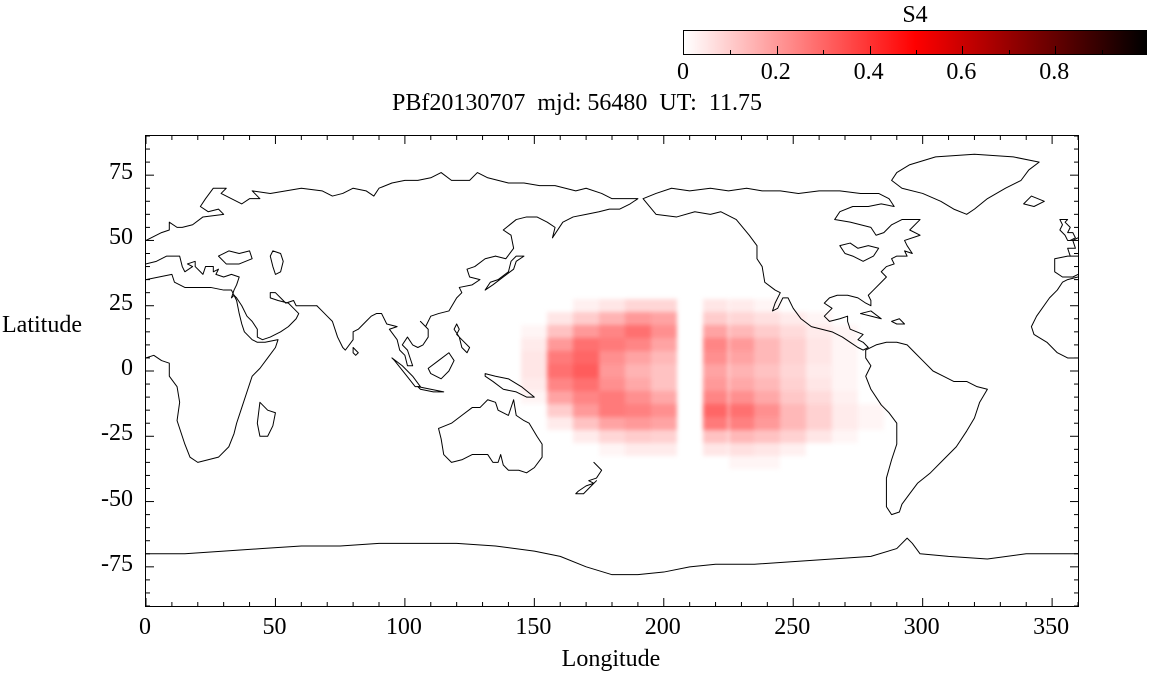 The width and height of the screenshot is (1153, 685). I want to click on y-tick-label: 50, so click(121, 237).